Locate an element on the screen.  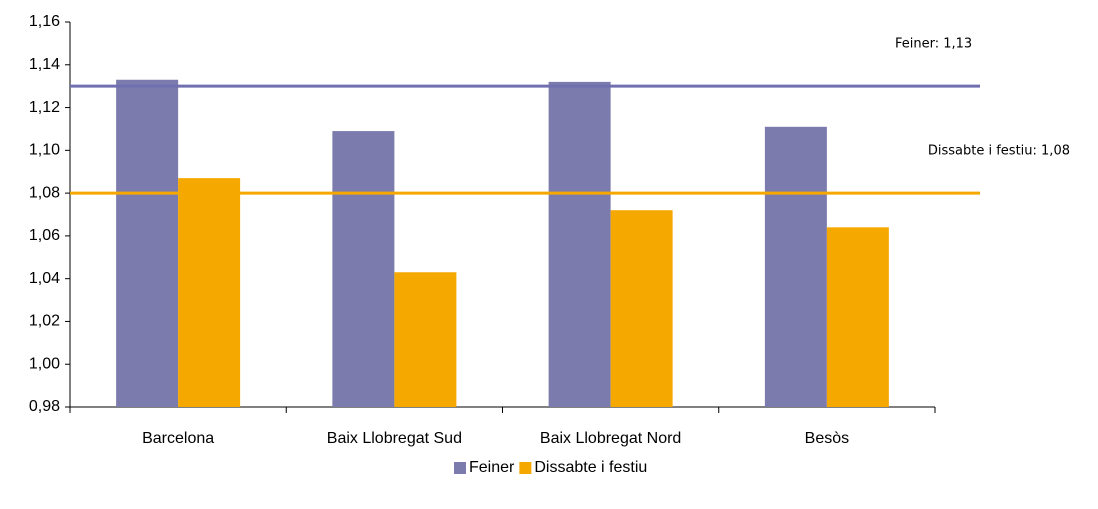
x-tick-label: Besòs is located at coordinates (827, 438).